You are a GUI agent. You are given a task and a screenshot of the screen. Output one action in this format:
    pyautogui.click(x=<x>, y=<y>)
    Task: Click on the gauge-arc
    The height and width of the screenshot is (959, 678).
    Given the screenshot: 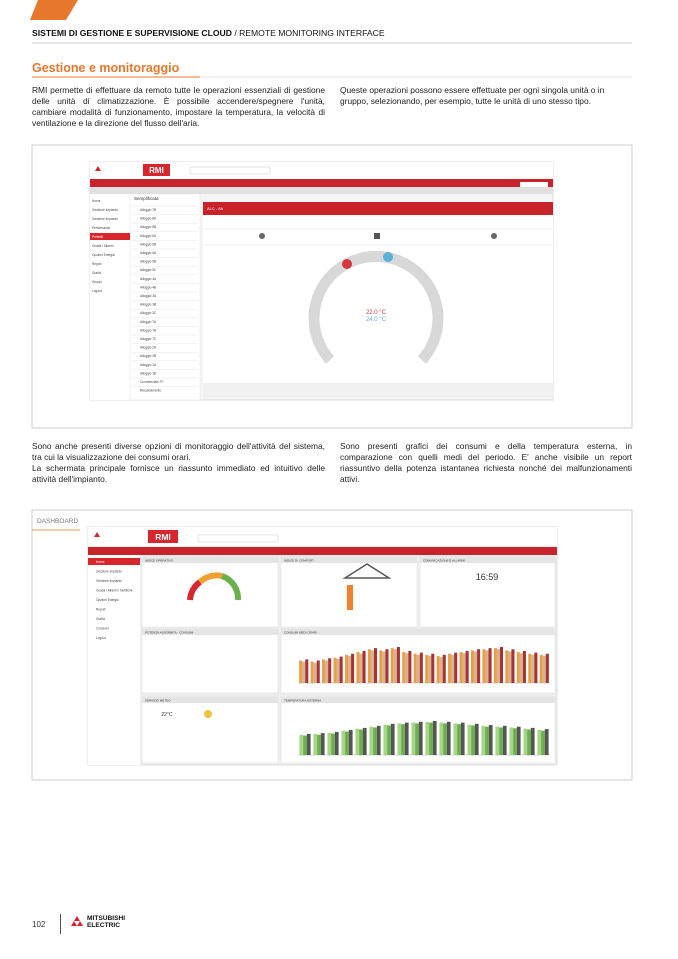 What is the action you would take?
    pyautogui.click(x=231, y=587)
    